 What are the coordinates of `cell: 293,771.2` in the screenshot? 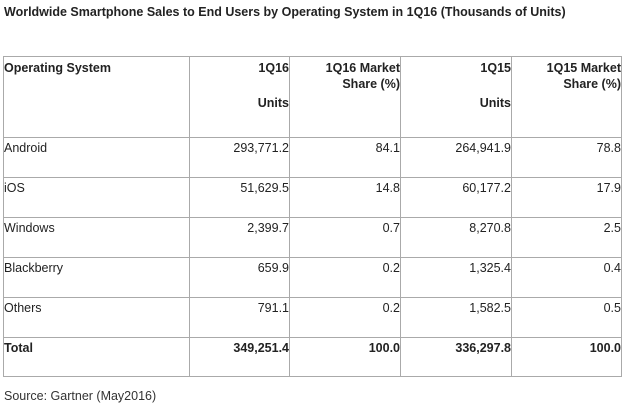 It's located at (239, 157).